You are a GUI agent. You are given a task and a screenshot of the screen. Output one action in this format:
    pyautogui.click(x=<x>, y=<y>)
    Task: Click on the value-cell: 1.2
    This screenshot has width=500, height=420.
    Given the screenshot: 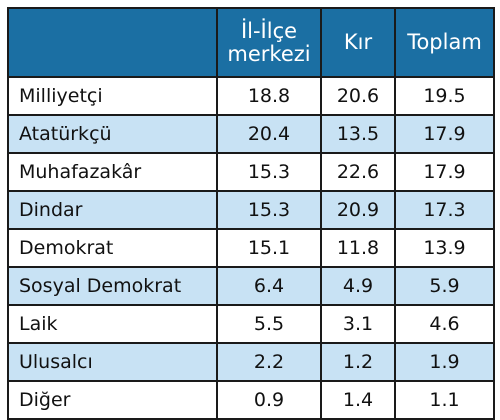 What is the action you would take?
    pyautogui.click(x=358, y=362)
    